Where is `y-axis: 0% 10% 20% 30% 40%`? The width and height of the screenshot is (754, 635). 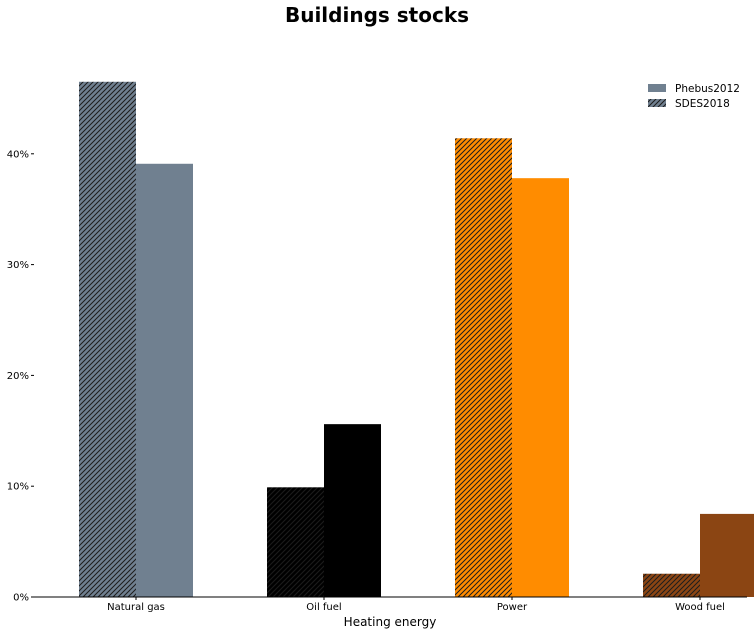
y-axis: 0% 10% 20% 30% 40% is located at coordinates (20, 376).